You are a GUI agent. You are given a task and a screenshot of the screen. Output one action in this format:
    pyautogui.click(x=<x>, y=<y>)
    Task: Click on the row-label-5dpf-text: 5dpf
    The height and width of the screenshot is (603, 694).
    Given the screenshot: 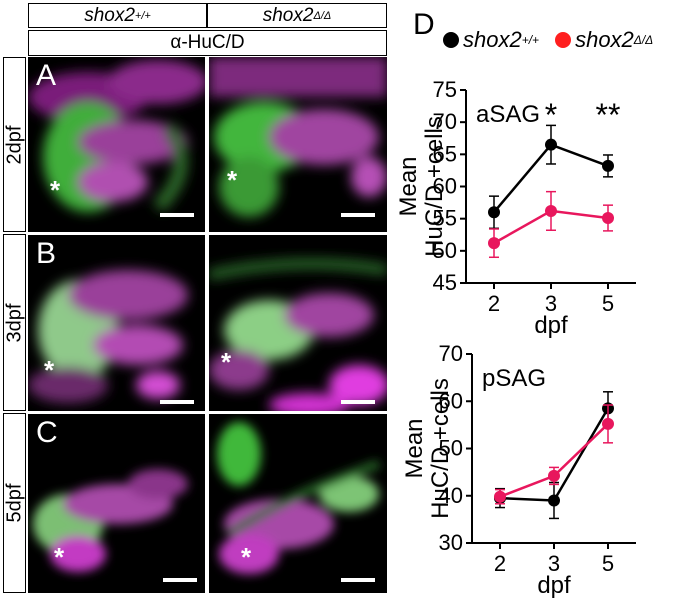 What is the action you would take?
    pyautogui.click(x=14, y=503)
    